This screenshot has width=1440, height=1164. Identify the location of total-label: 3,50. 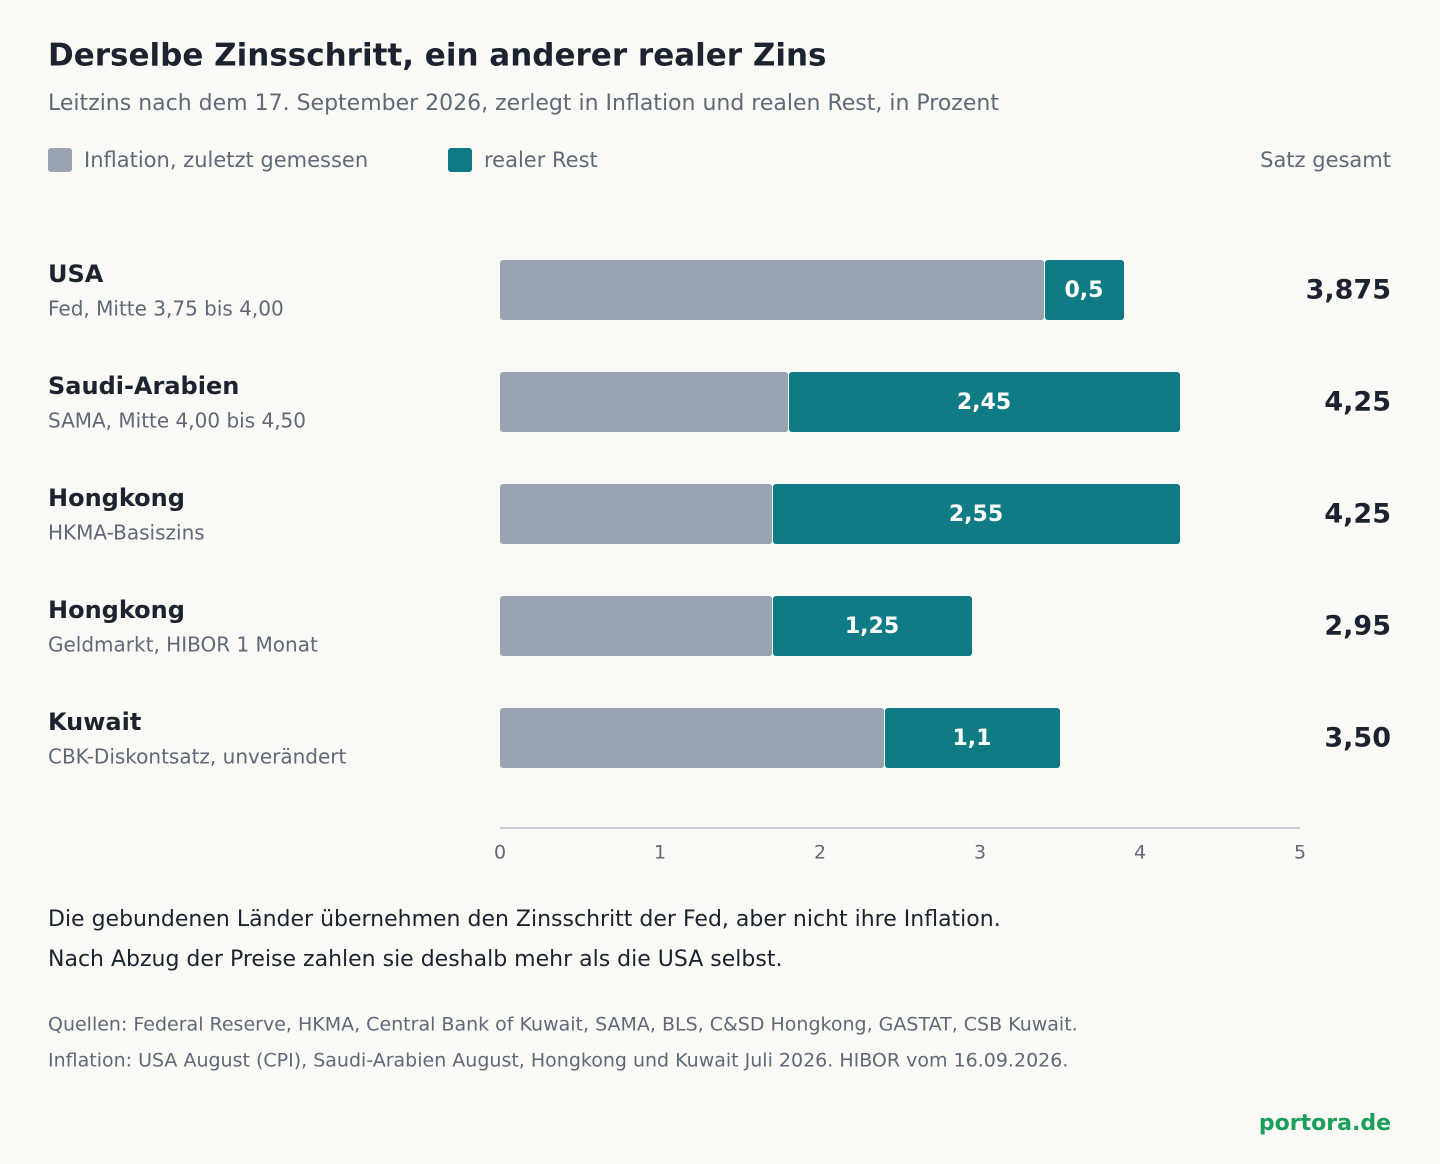
(1357, 738).